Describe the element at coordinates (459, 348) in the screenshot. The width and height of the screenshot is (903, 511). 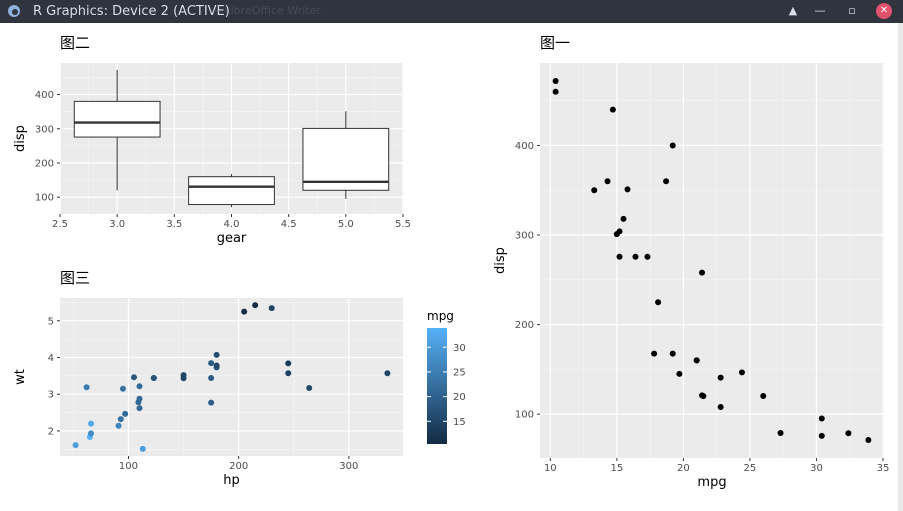
I see `legend-tick-label: 30` at that location.